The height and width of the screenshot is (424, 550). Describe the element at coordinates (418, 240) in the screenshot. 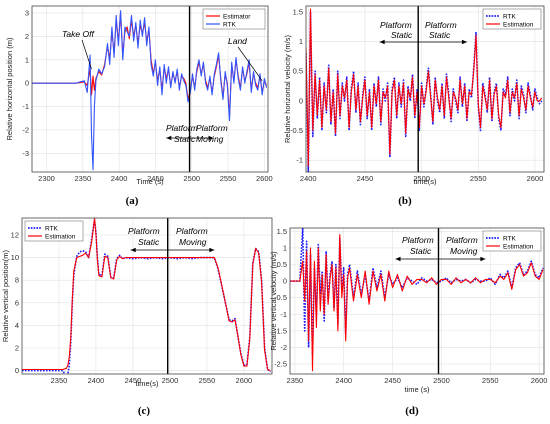

I see `d-platform-static-1: Platform` at that location.